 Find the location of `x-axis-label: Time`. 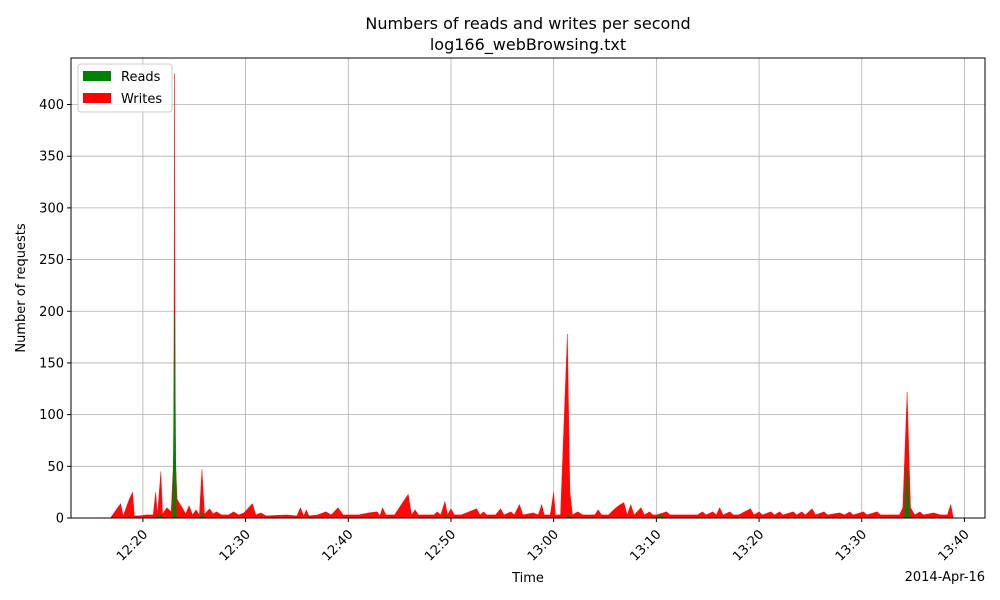

x-axis-label: Time is located at coordinates (527, 578).